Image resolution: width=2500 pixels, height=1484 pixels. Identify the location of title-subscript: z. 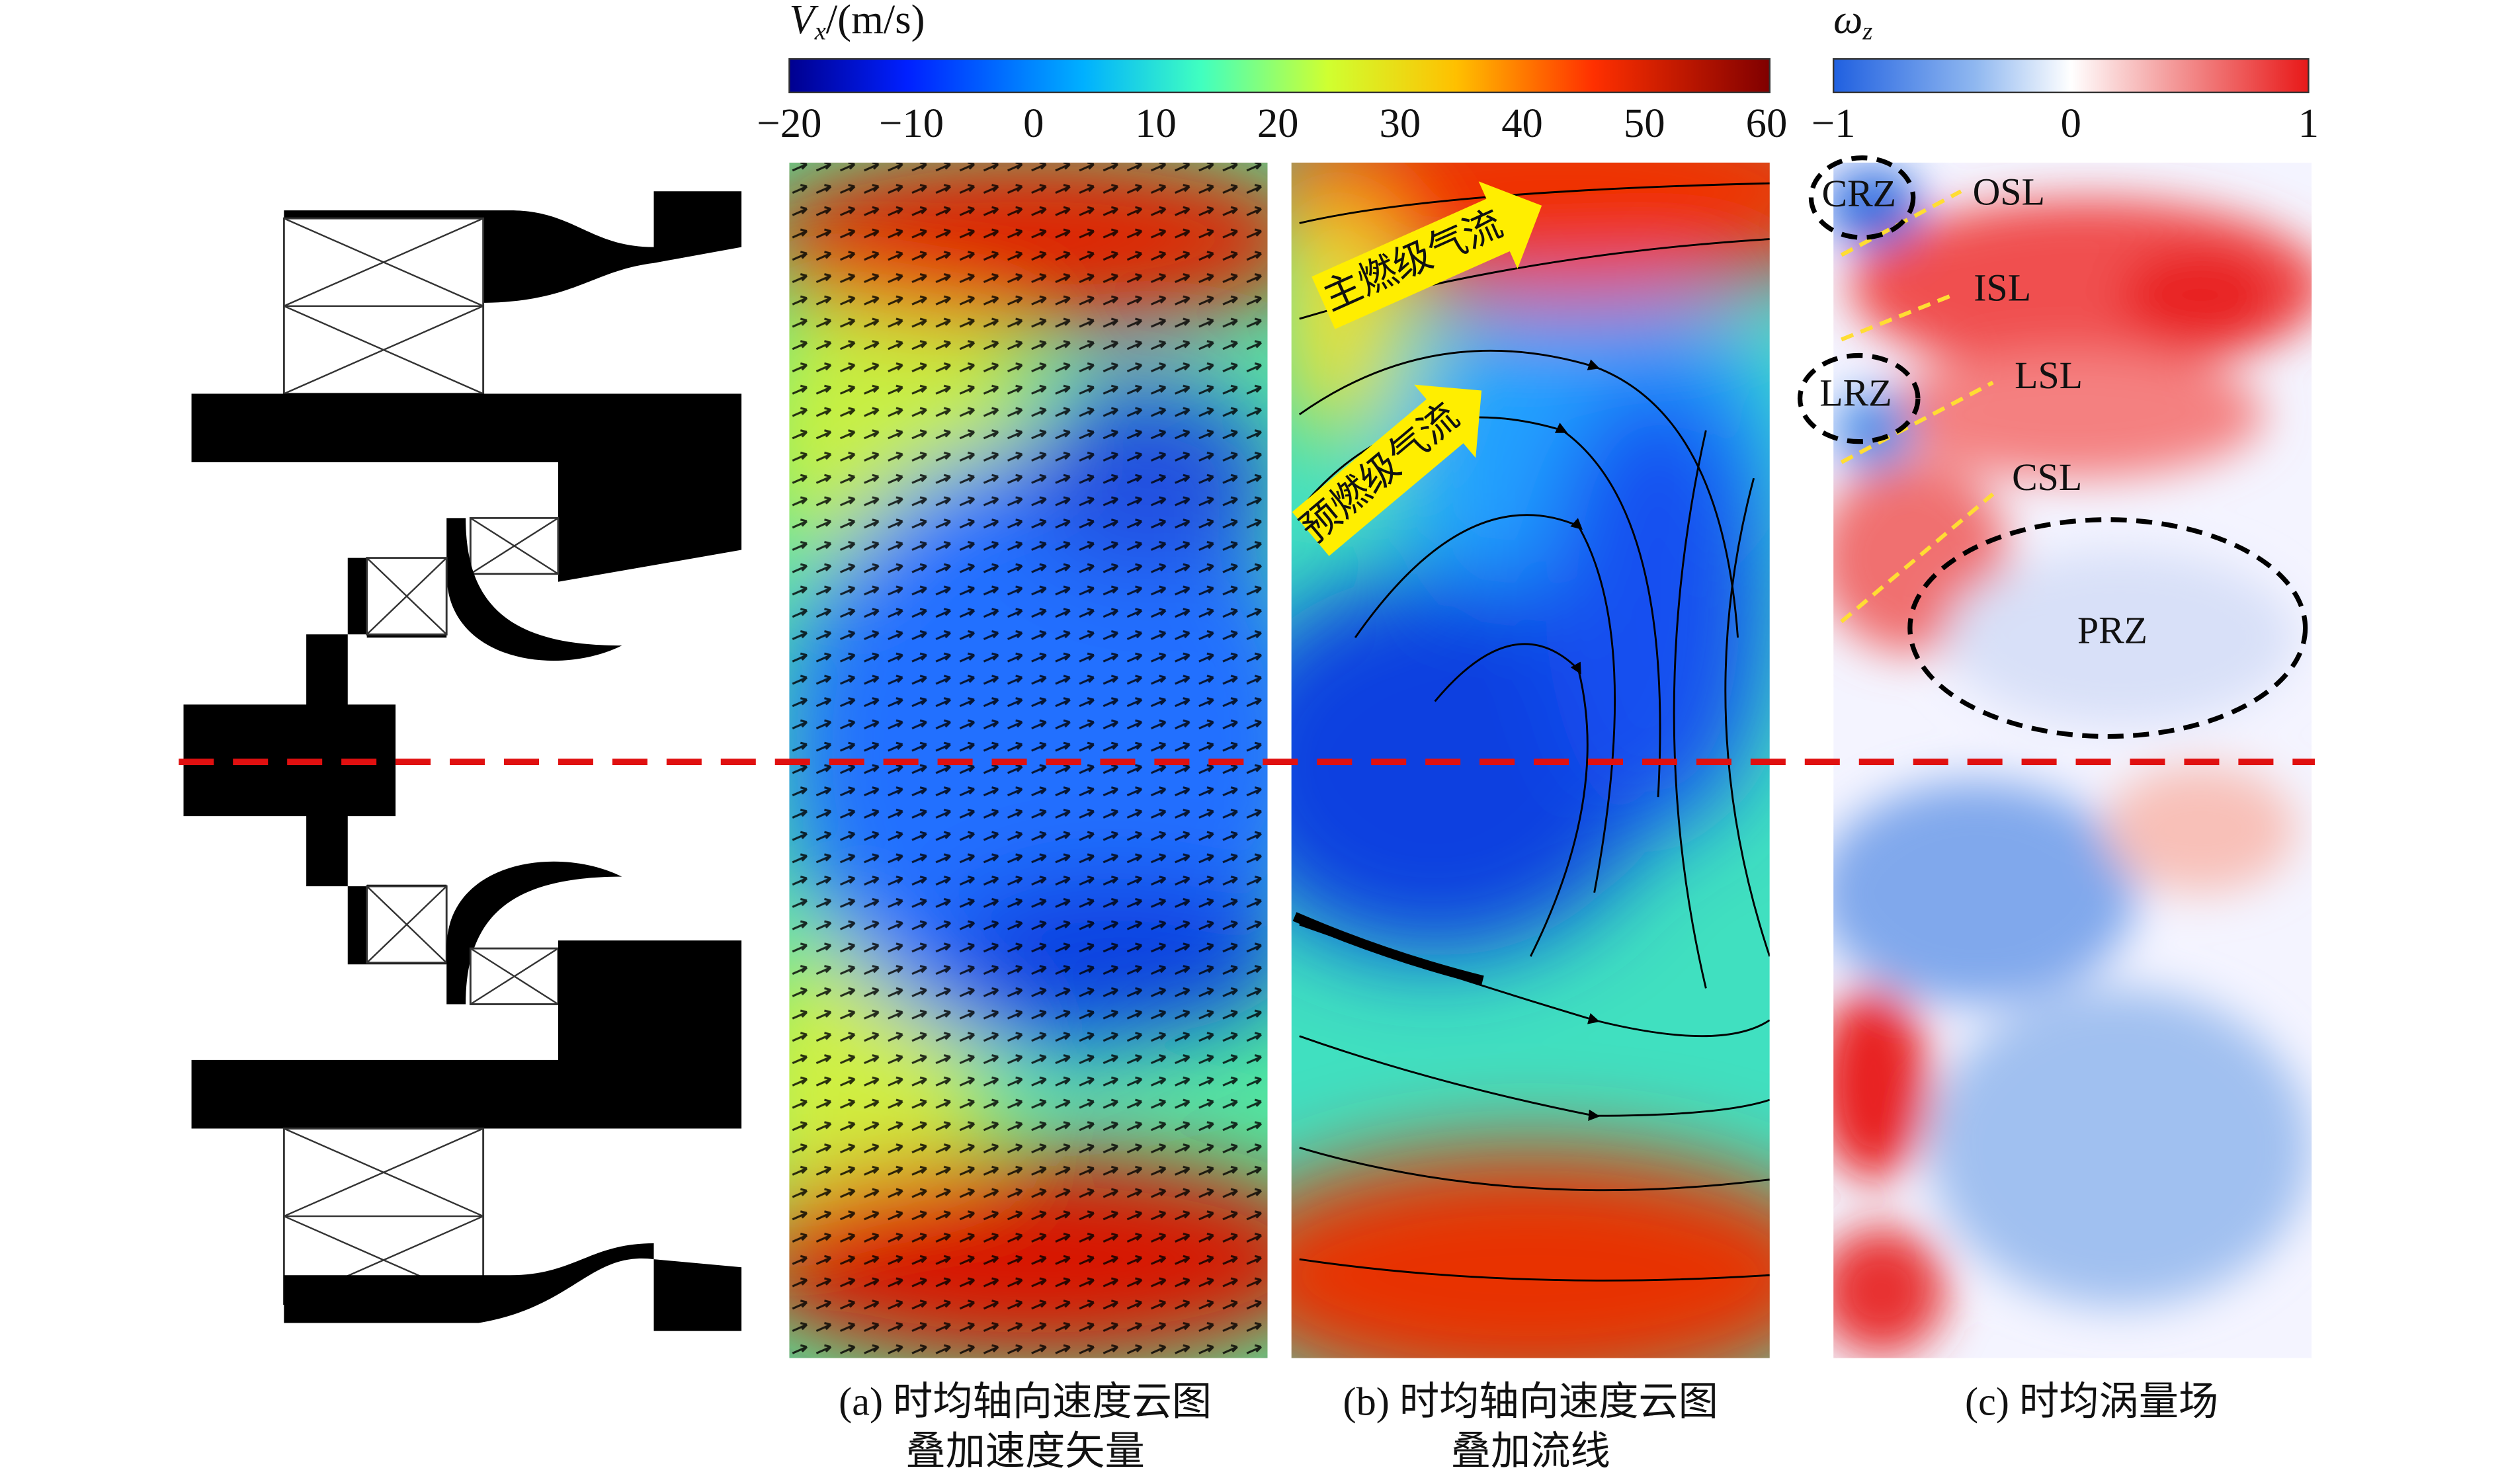
(1867, 31).